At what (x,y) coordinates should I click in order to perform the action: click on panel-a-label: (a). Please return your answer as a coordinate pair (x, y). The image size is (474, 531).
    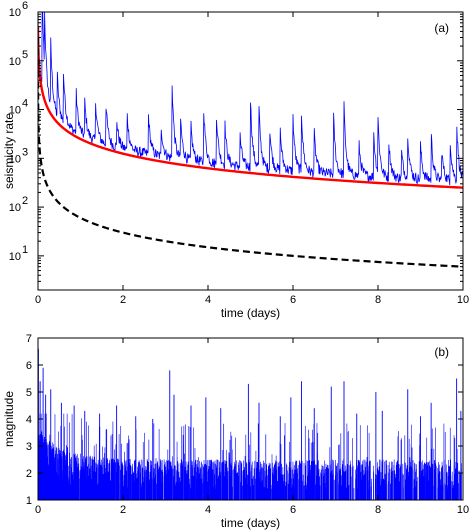
    Looking at the image, I should click on (441, 28).